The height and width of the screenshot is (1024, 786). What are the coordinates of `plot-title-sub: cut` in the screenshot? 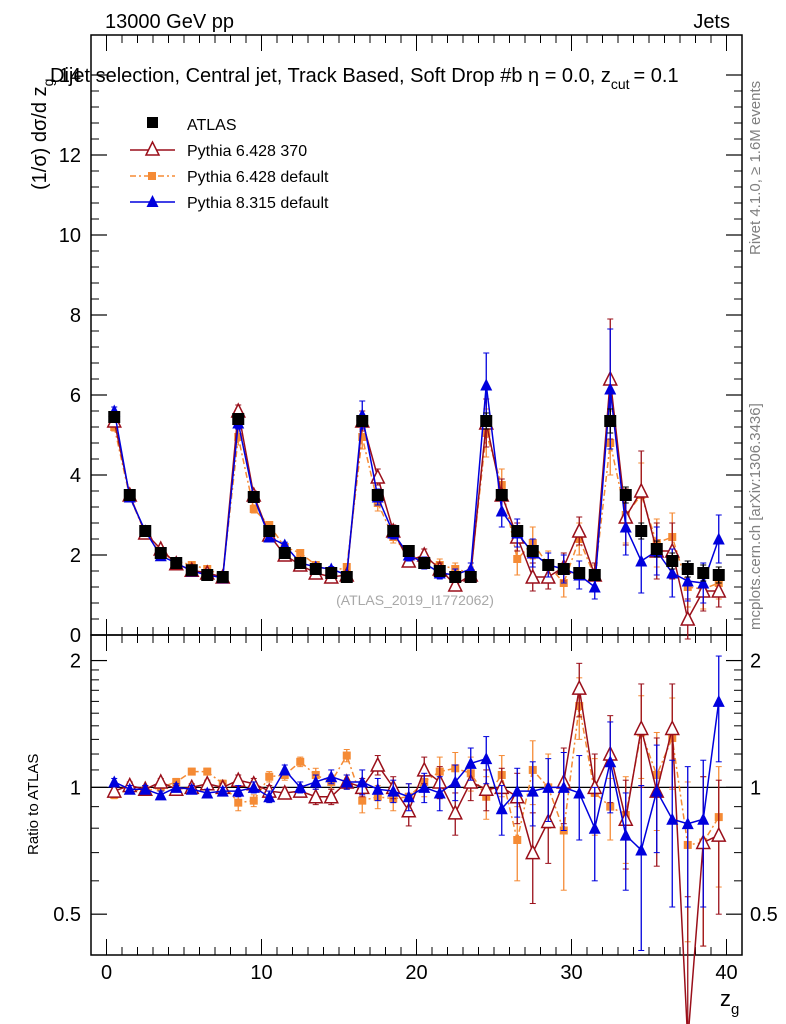 It's located at (620, 84).